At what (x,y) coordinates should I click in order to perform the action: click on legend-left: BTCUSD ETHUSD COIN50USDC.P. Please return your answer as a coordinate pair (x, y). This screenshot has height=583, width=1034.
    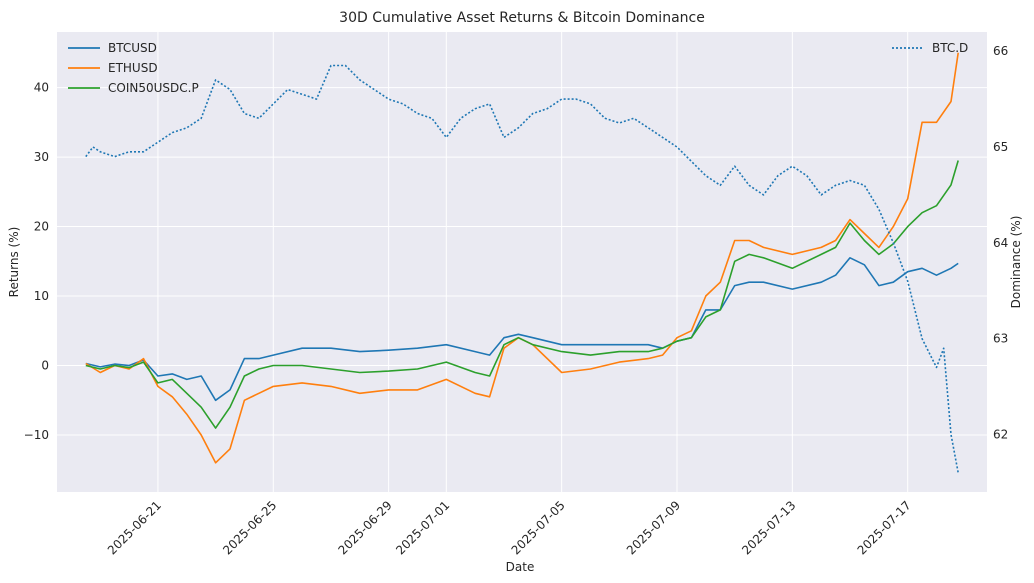
    Looking at the image, I should click on (133, 68).